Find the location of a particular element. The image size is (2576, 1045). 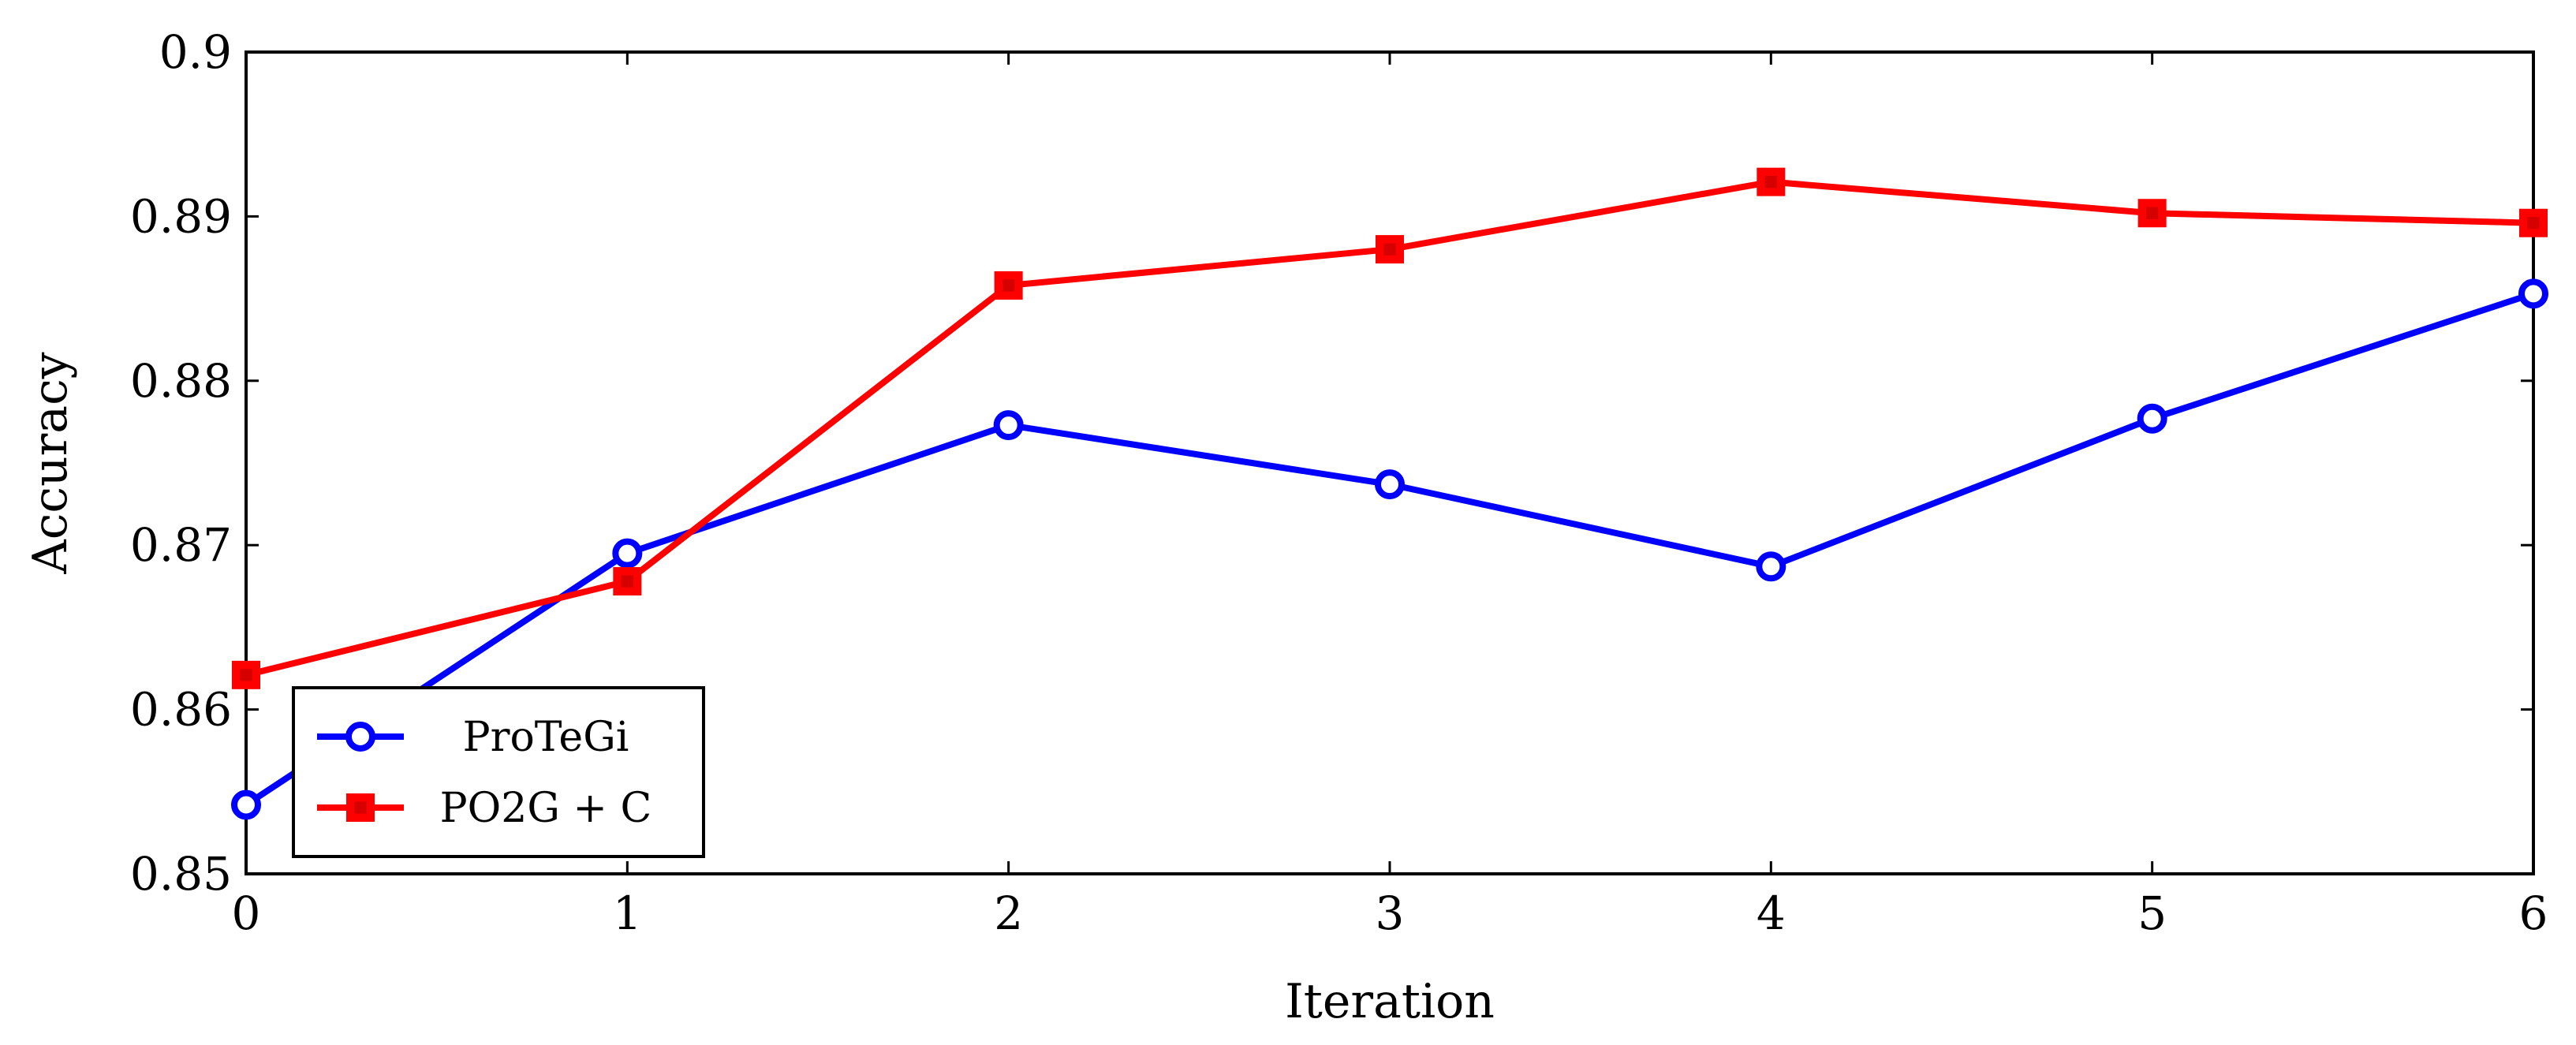

y-tick-label: 0.88 is located at coordinates (181, 381).